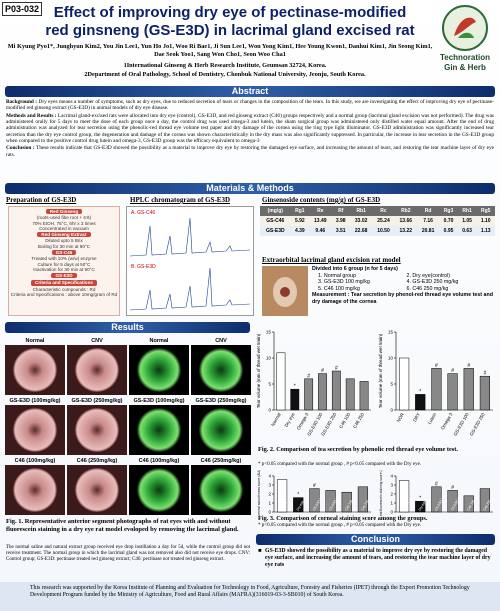 The width and height of the screenshot is (500, 611). Describe the element at coordinates (485, 221) in the screenshot. I see `table-cell: 1.10` at that location.